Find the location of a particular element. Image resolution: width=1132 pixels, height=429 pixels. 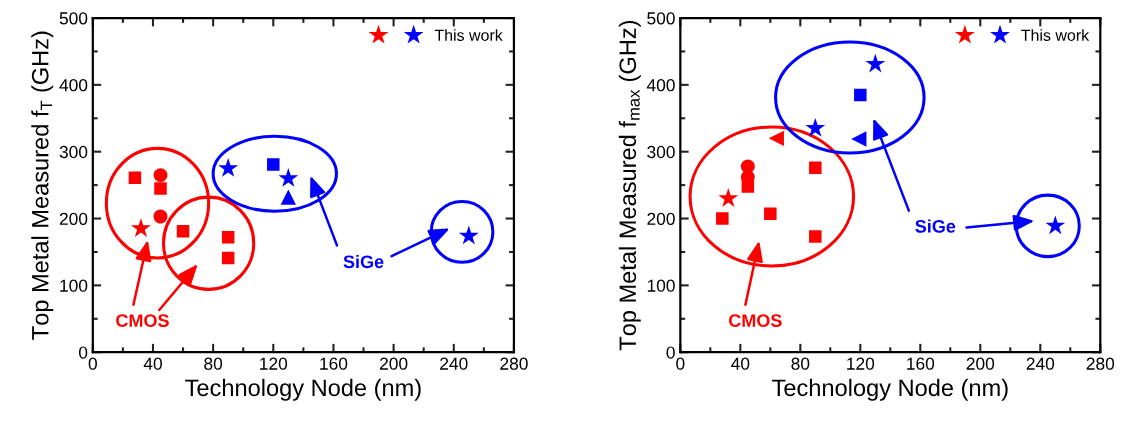

y-axis-title: Top Metal Measured f$_{T}$ (GHz) is located at coordinates (42, 185).